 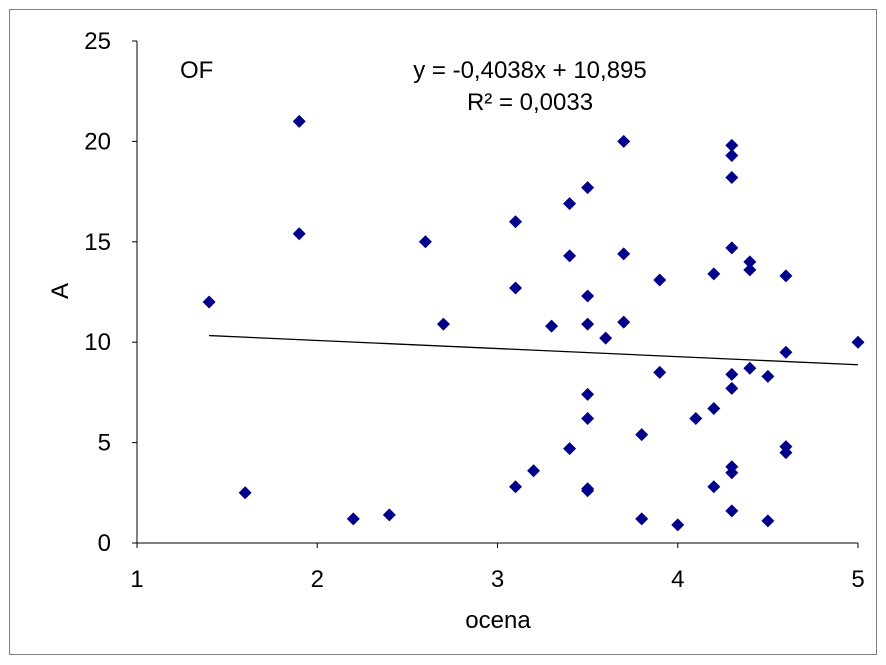 I want to click on x-tick-label: 5, so click(x=857, y=579).